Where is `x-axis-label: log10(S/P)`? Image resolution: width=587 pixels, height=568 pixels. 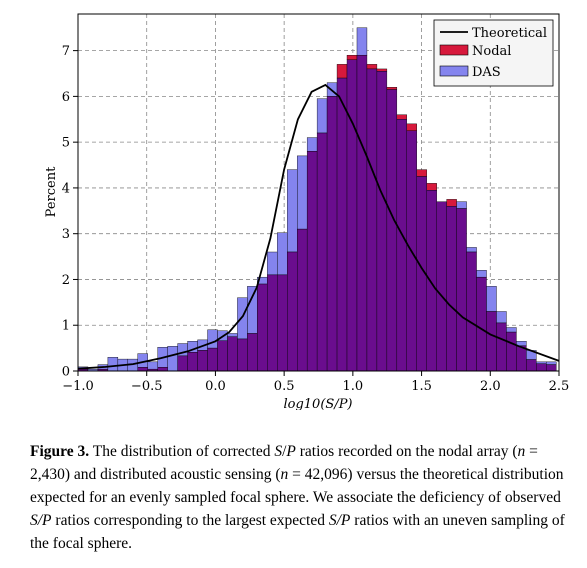
x-axis-label: log10(S/P) is located at coordinates (317, 403).